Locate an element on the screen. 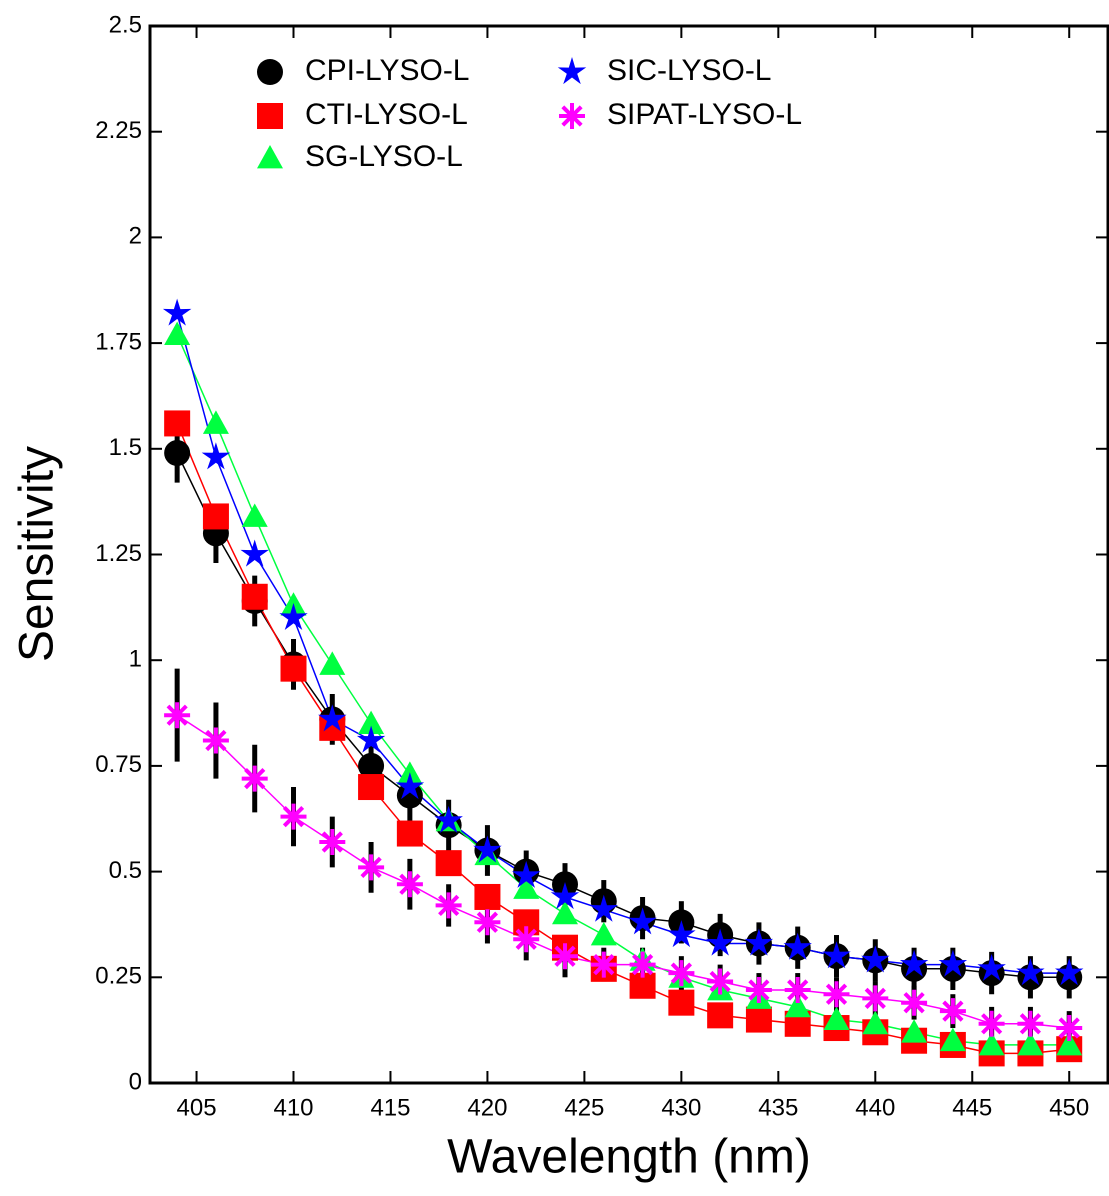 The width and height of the screenshot is (1109, 1196). x-tick-label: 445 is located at coordinates (972, 1107).